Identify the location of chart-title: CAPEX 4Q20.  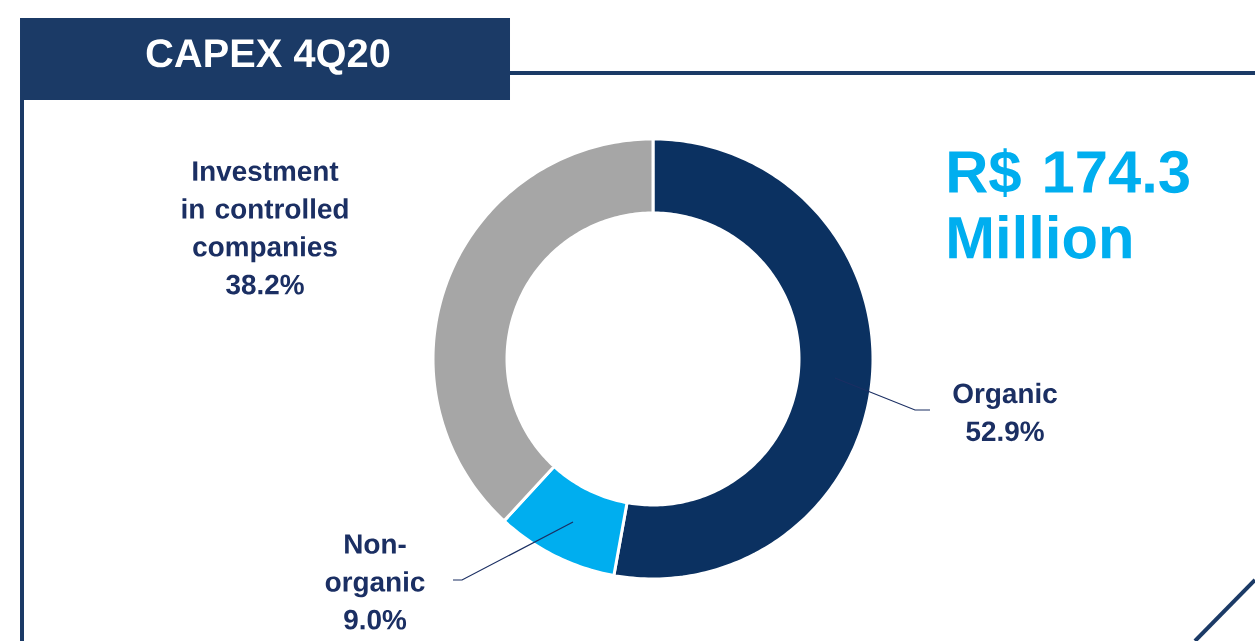
(268, 57).